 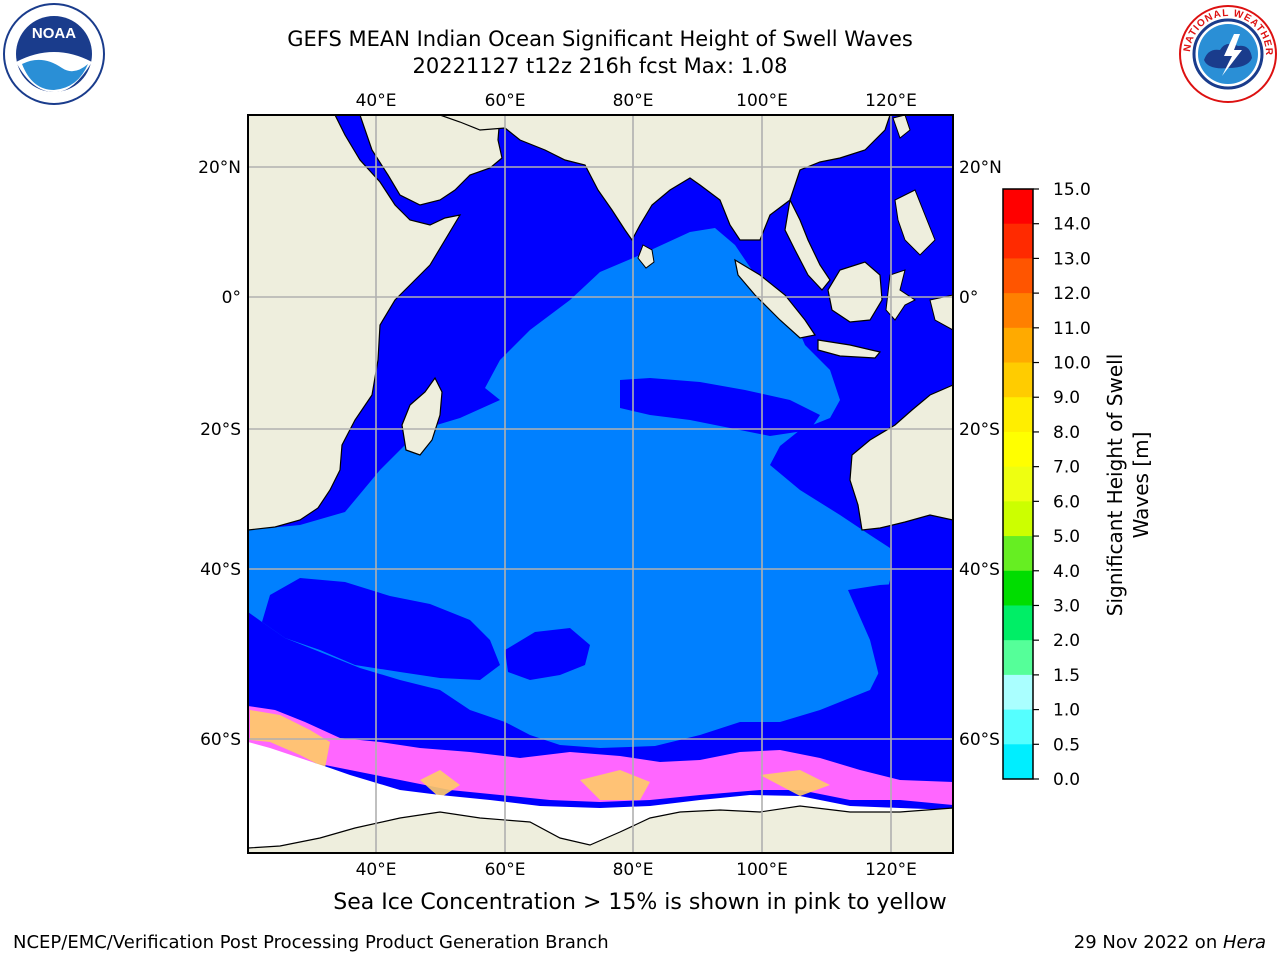 I want to click on lon-label-bottom: 100°E, so click(x=762, y=870).